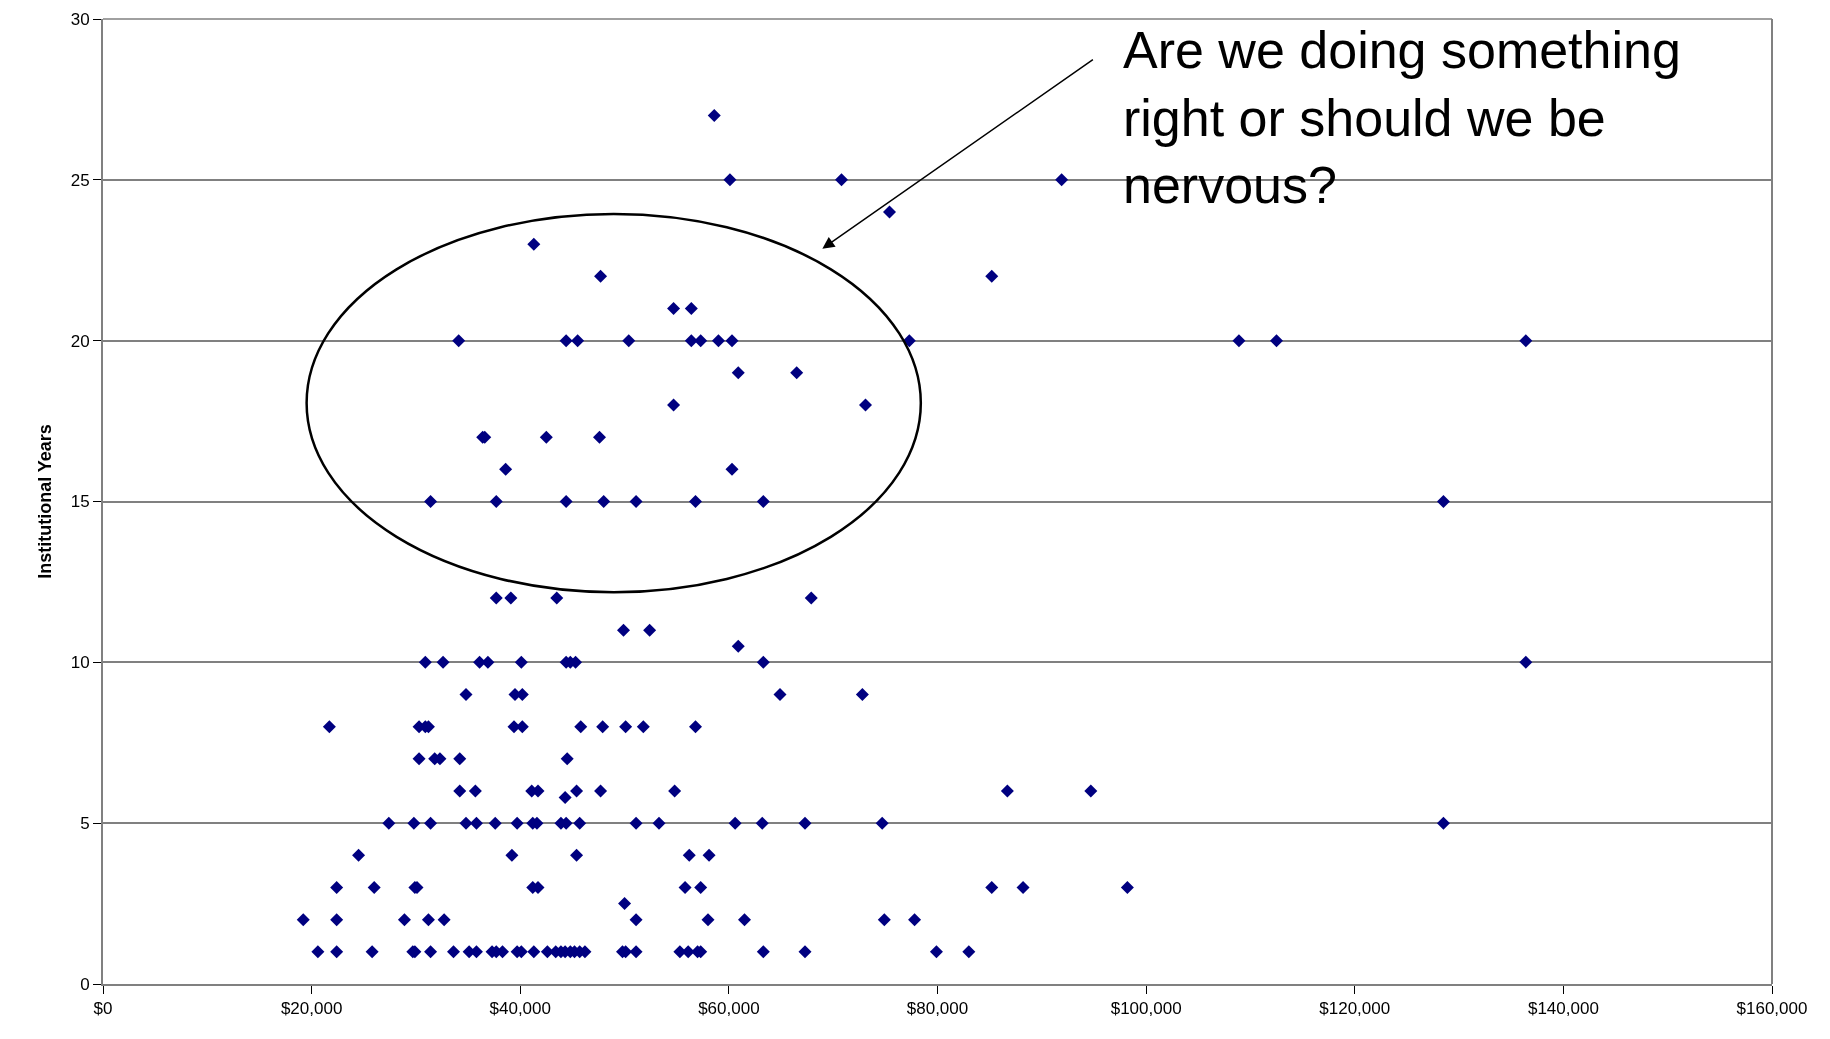 This screenshot has height=1039, width=1830. I want to click on x-tick-label: $160,000, so click(1772, 1009).